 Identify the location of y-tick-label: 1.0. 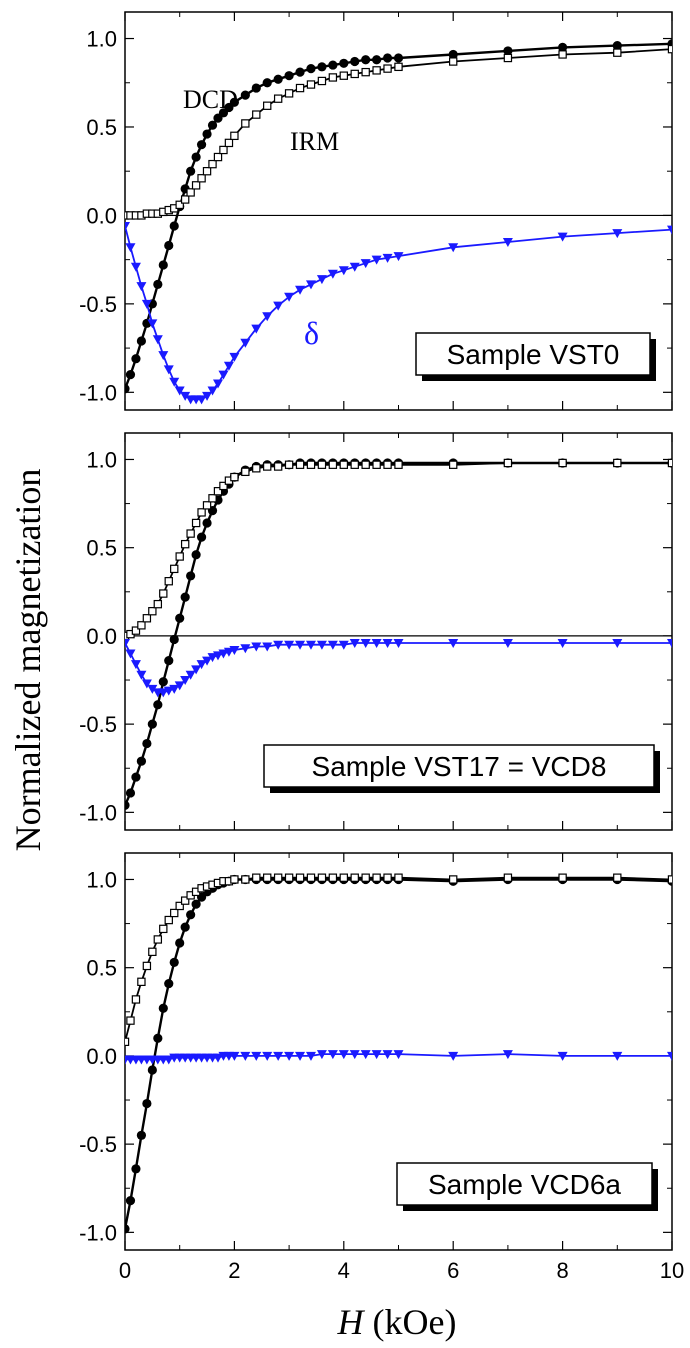
(101, 459).